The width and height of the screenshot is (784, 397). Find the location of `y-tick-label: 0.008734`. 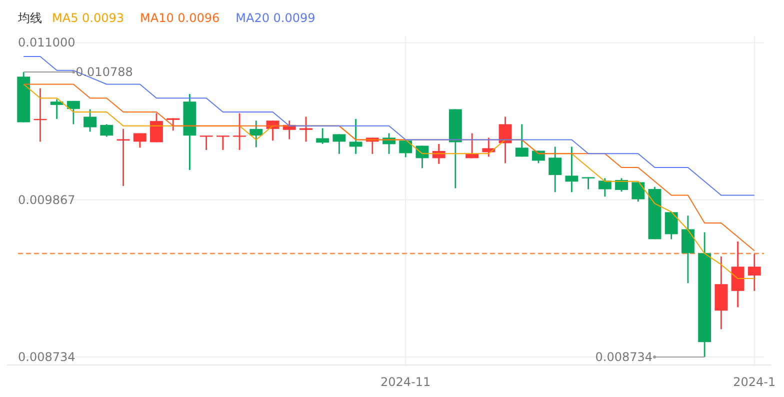

y-tick-label: 0.008734 is located at coordinates (47, 357).